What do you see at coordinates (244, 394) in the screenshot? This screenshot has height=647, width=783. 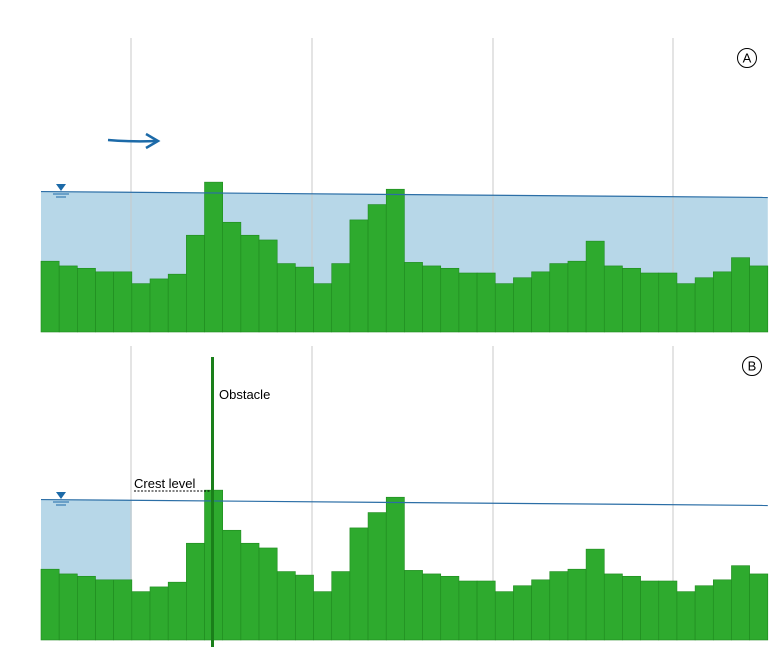 I see `obstacle-label: Obstacle` at bounding box center [244, 394].